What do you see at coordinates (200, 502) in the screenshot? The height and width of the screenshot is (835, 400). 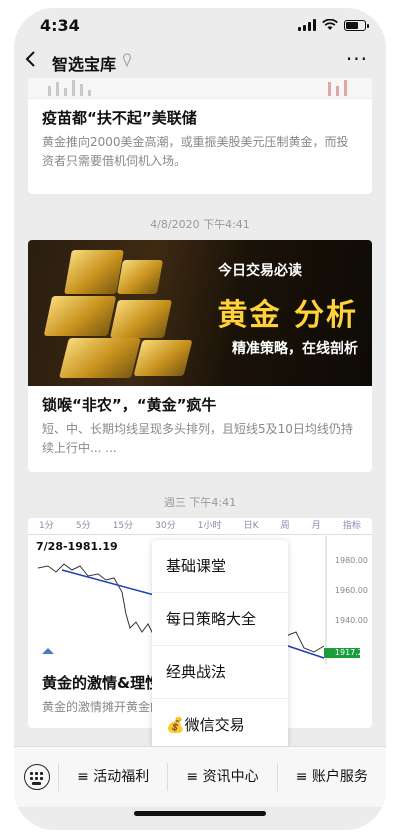 I see `message-timestamp: 週三 下午4:41` at bounding box center [200, 502].